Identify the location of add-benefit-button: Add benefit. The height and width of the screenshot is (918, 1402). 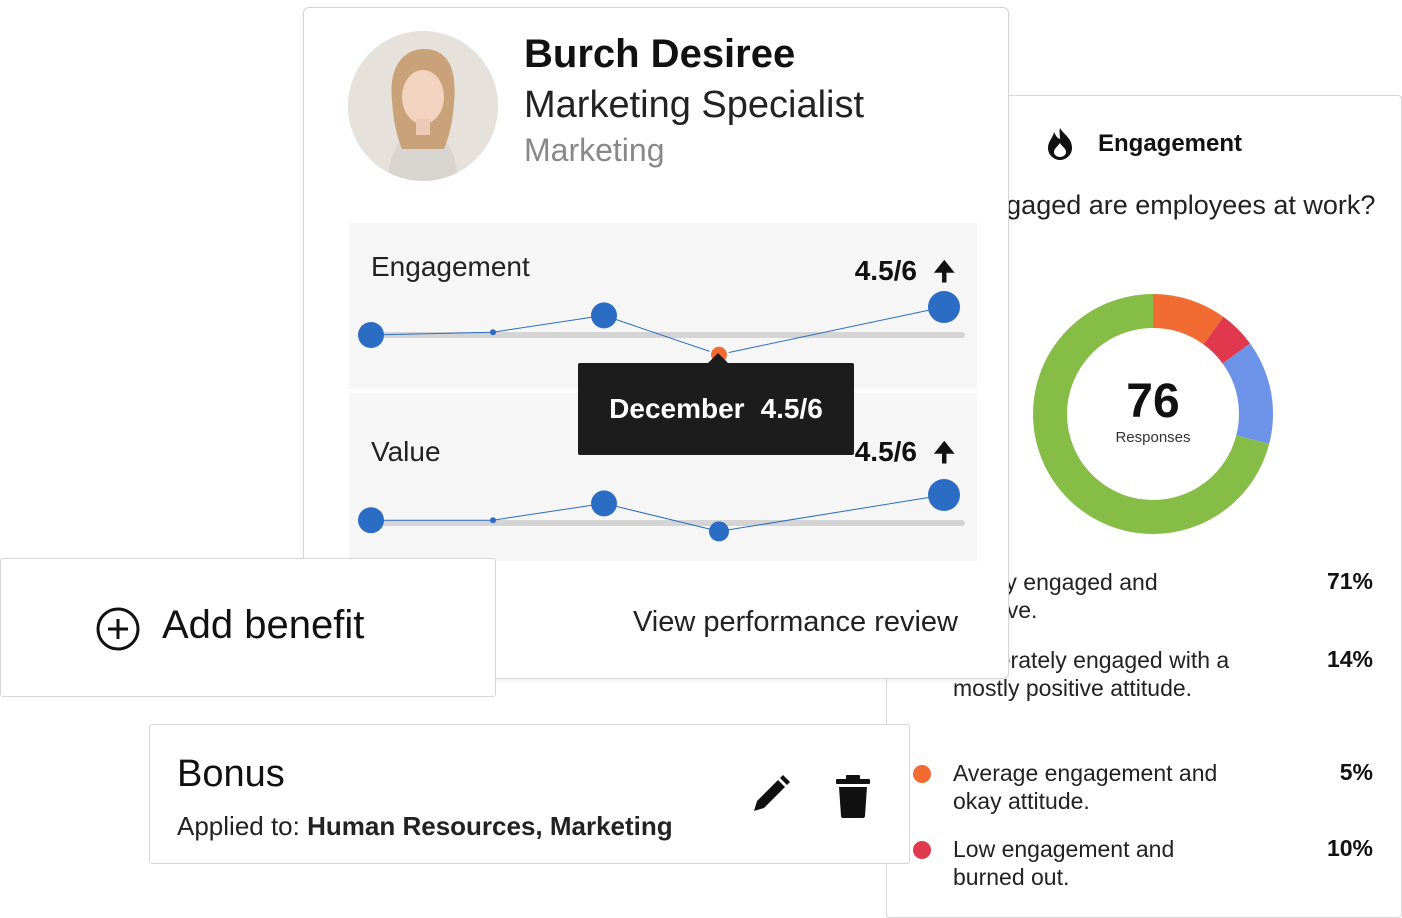
(248, 627).